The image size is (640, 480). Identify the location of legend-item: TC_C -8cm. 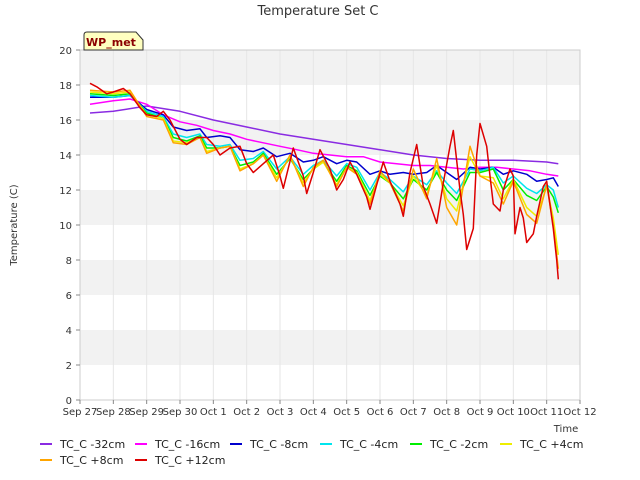
(273, 444).